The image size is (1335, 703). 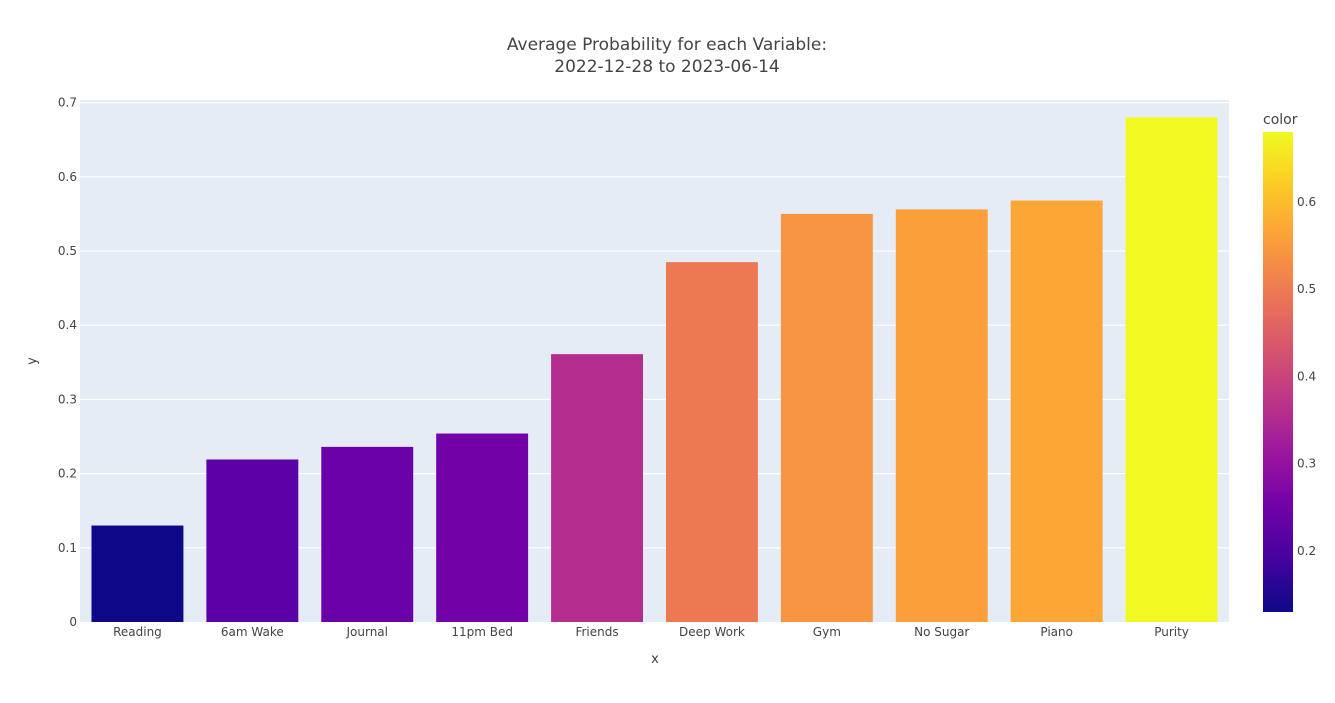 What do you see at coordinates (1280, 120) in the screenshot?
I see `colorbar-title: color` at bounding box center [1280, 120].